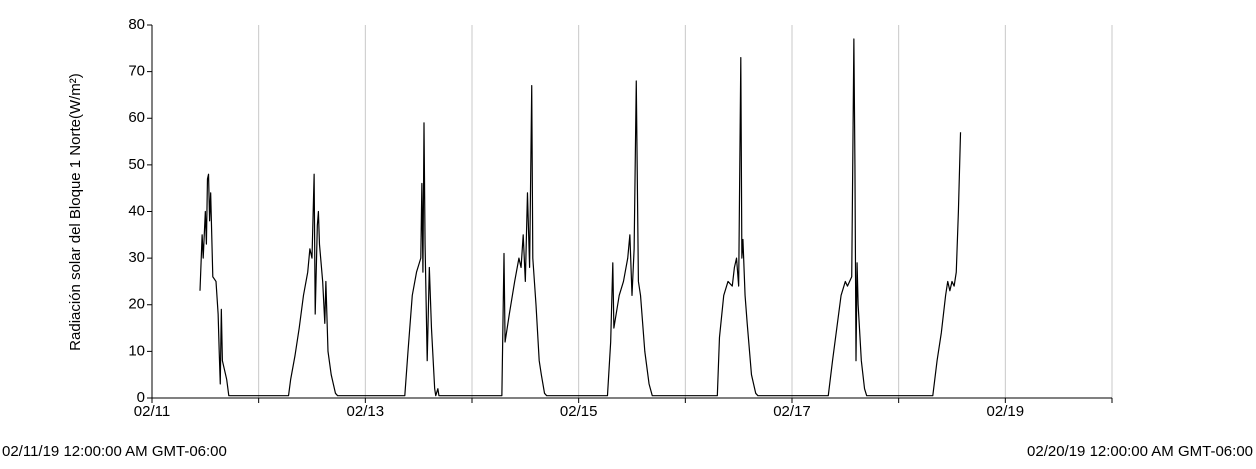 The height and width of the screenshot is (469, 1256). What do you see at coordinates (792, 411) in the screenshot?
I see `x-tick-label: 02/17` at bounding box center [792, 411].